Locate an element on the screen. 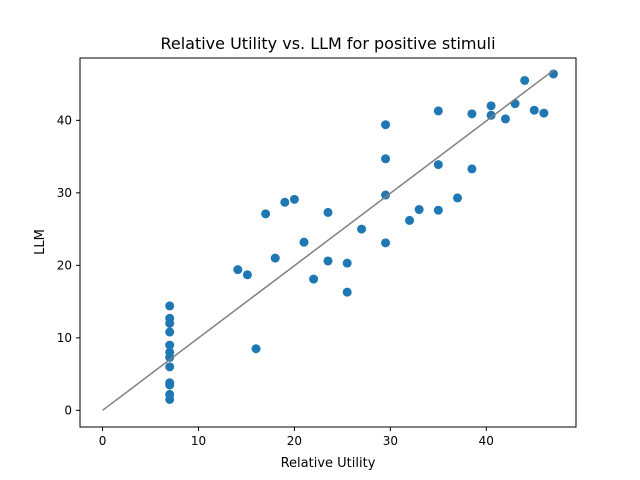 The image size is (640, 480). x-axis: 0 10 20 30 40 is located at coordinates (296, 437).